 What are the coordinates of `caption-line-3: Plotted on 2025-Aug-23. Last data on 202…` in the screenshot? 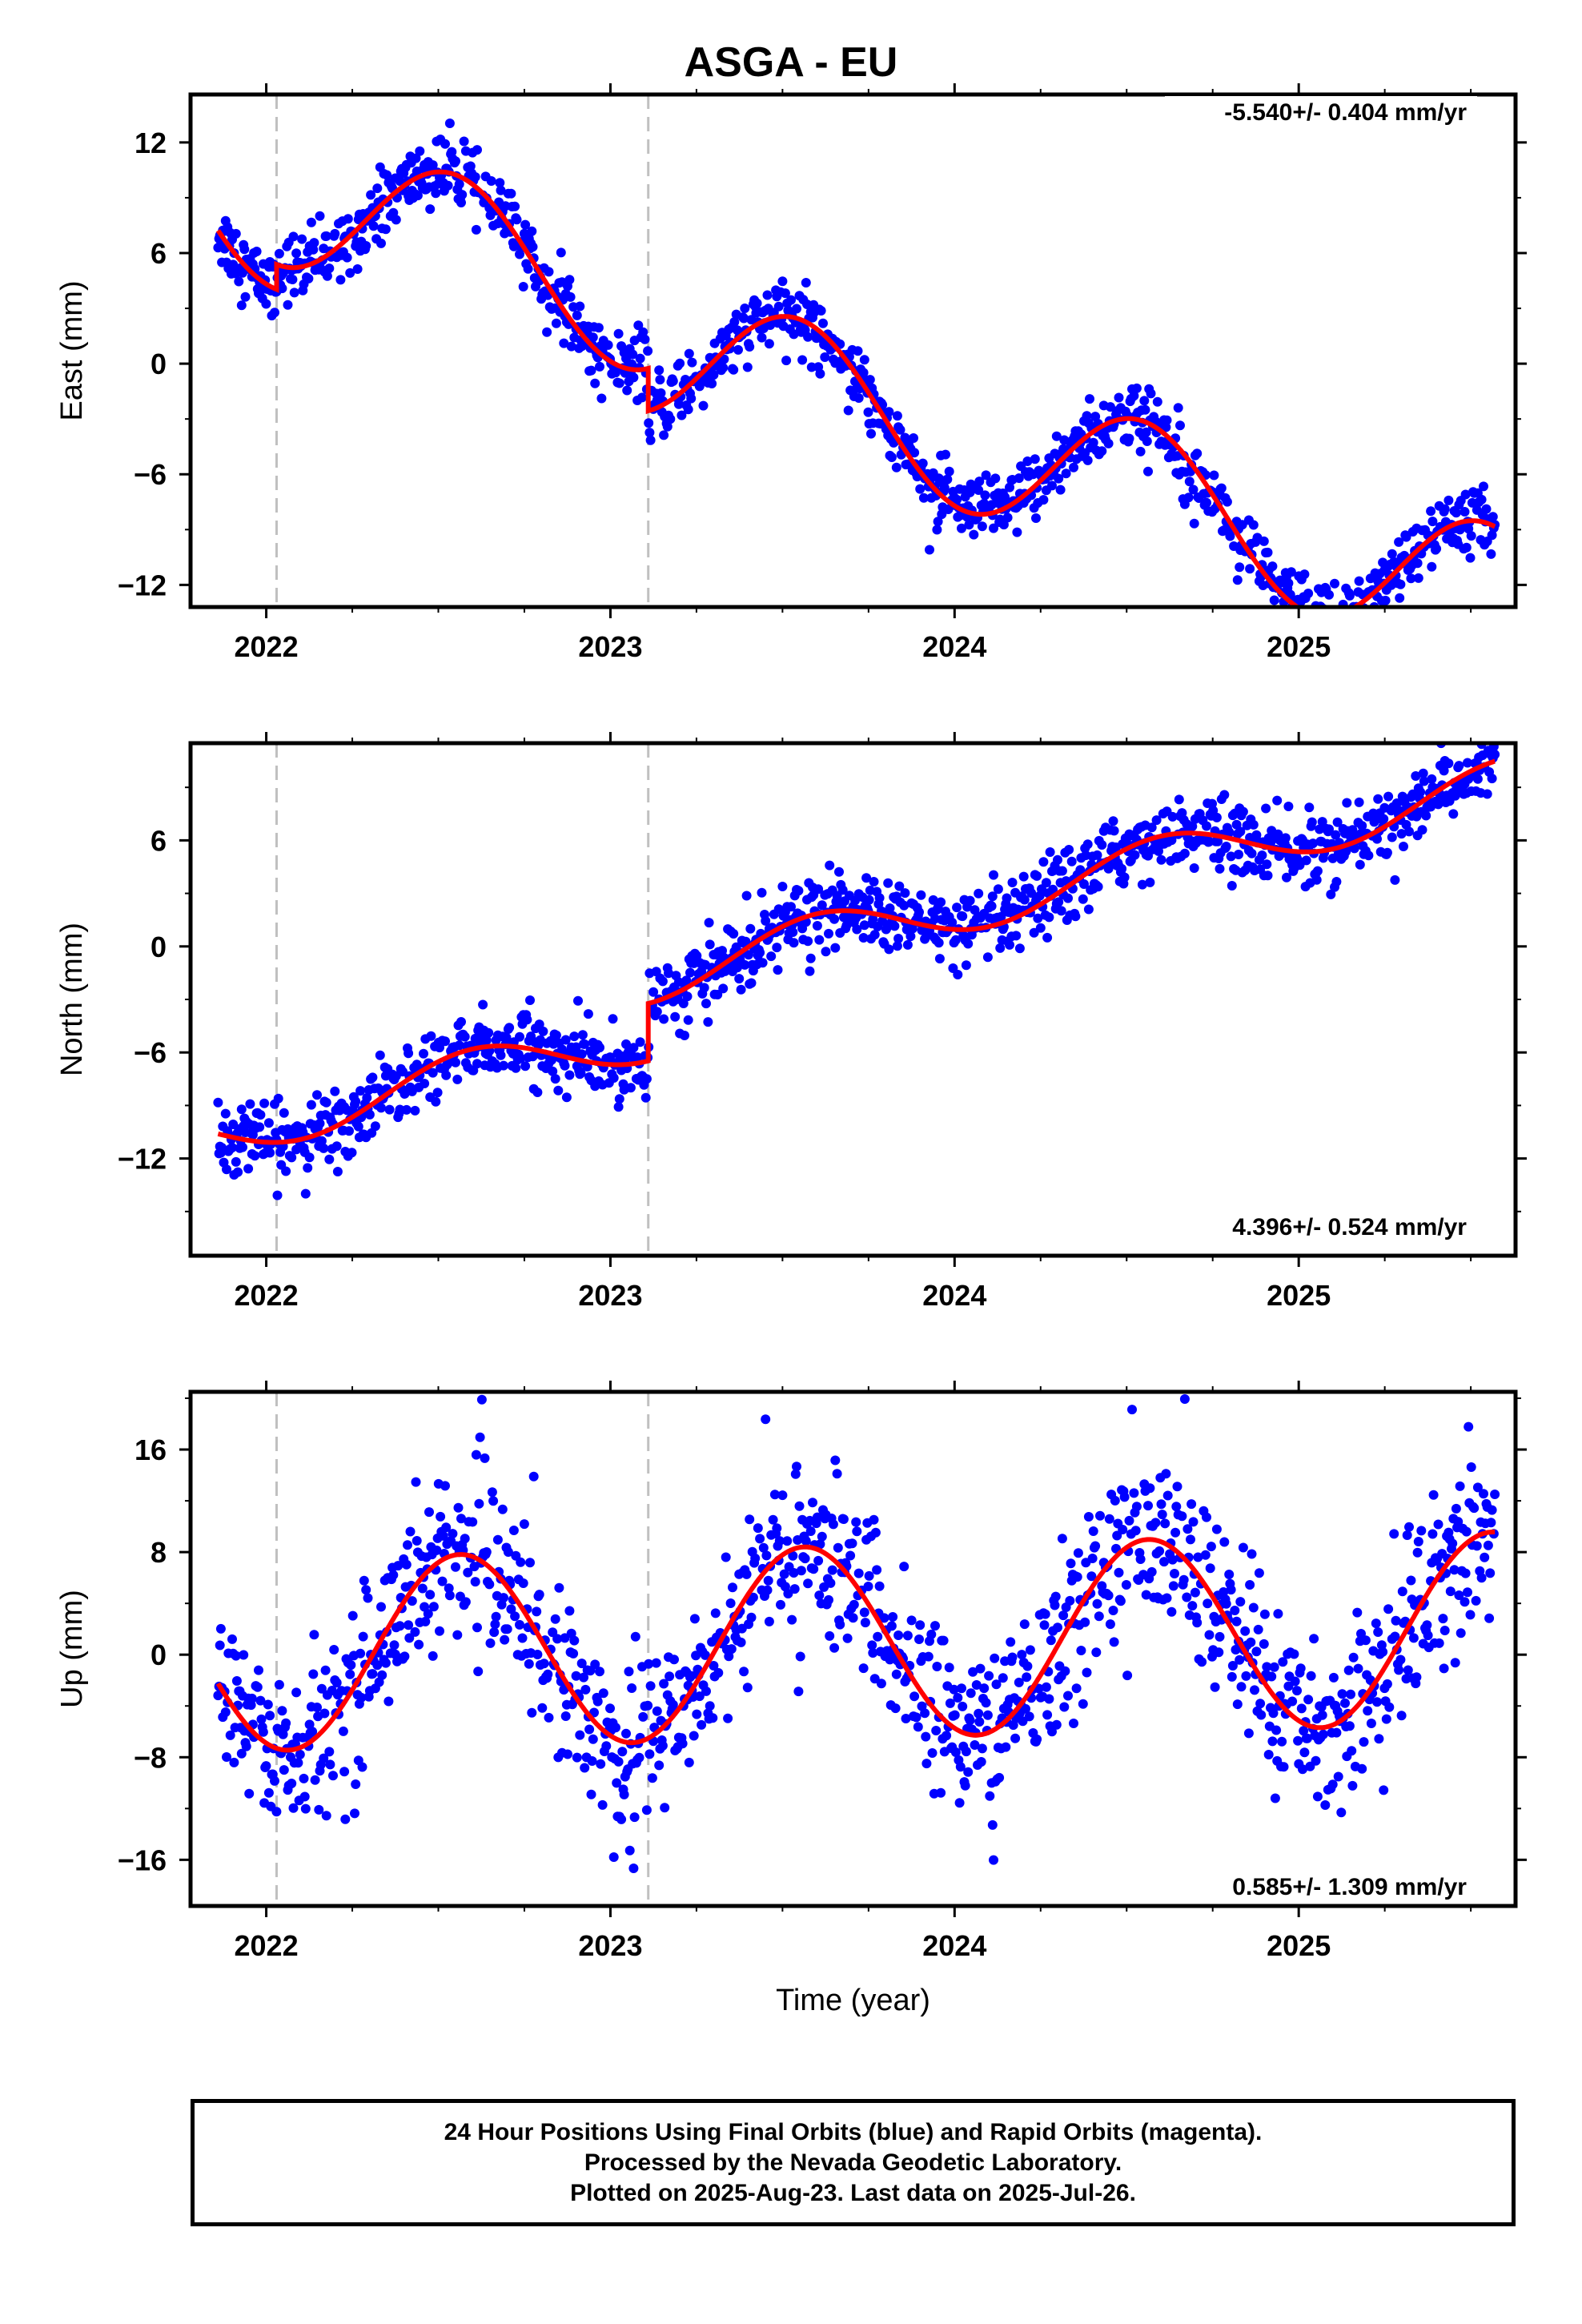 It's located at (853, 2193).